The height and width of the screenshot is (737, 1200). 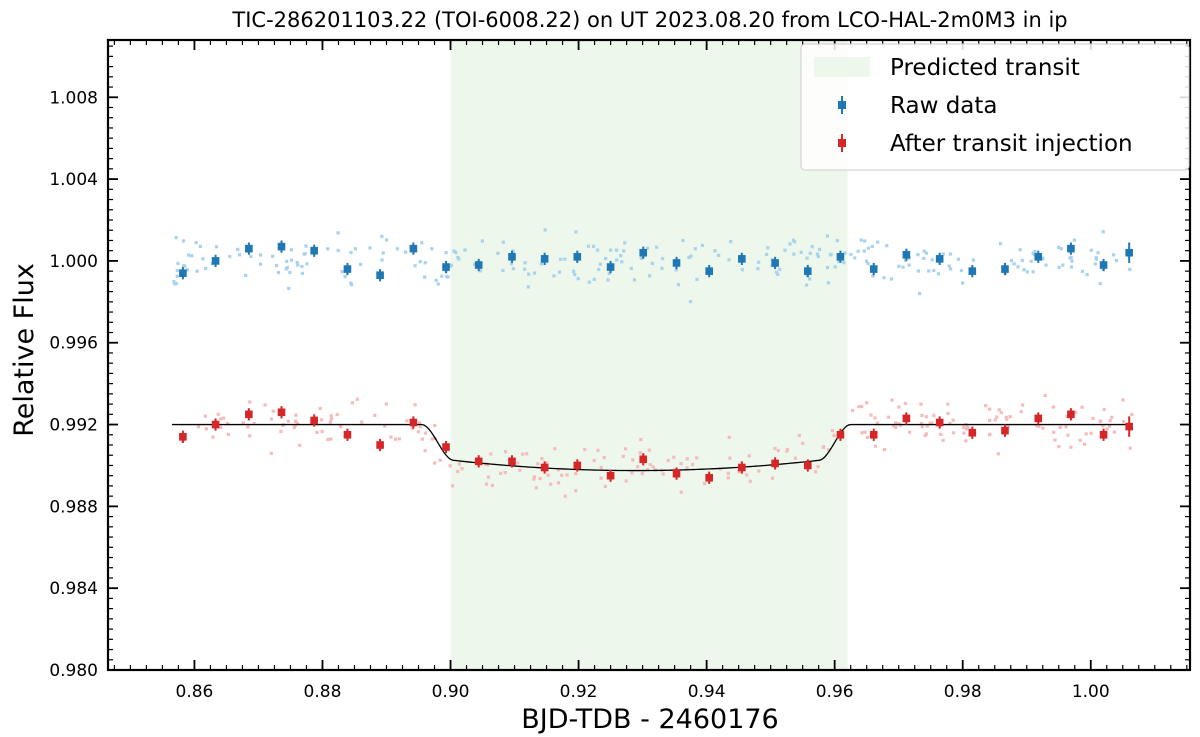 What do you see at coordinates (842, 143) in the screenshot?
I see `legend-point` at bounding box center [842, 143].